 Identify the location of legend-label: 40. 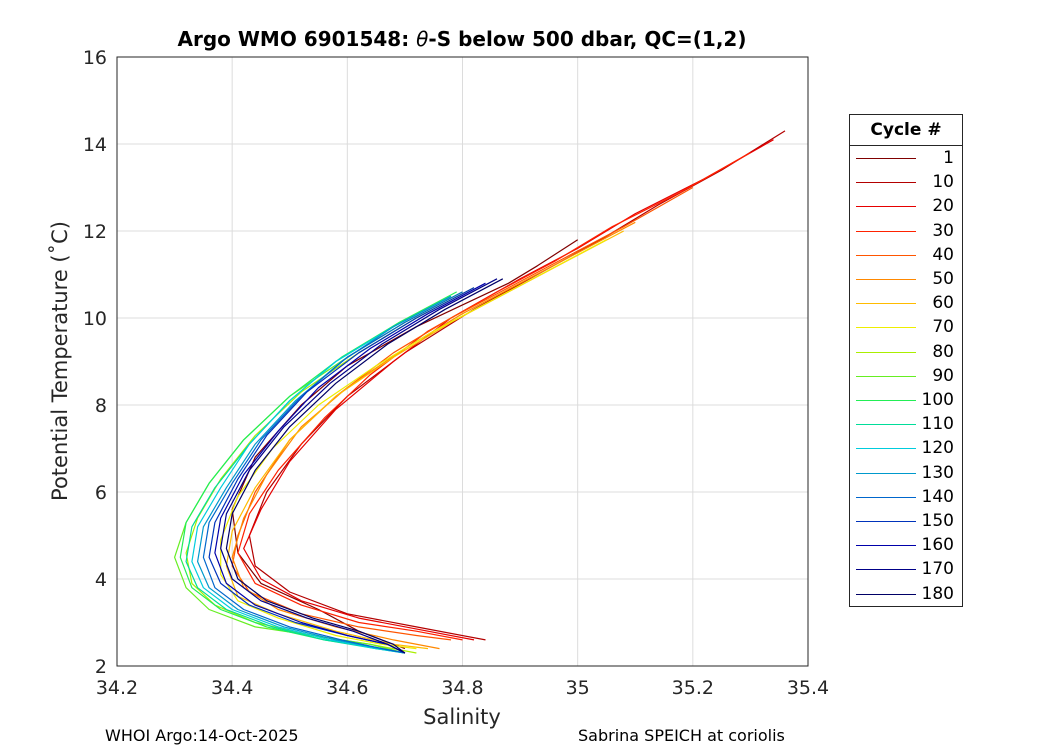
(943, 254).